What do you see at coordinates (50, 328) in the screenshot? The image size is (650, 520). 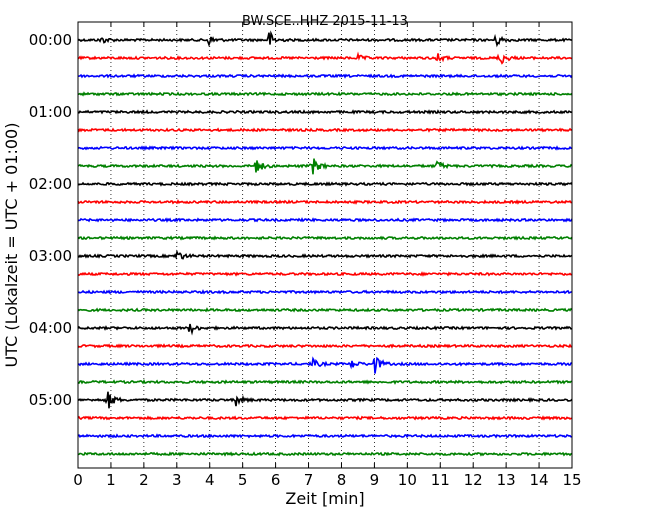 I see `y-tick-label: 04:00` at bounding box center [50, 328].